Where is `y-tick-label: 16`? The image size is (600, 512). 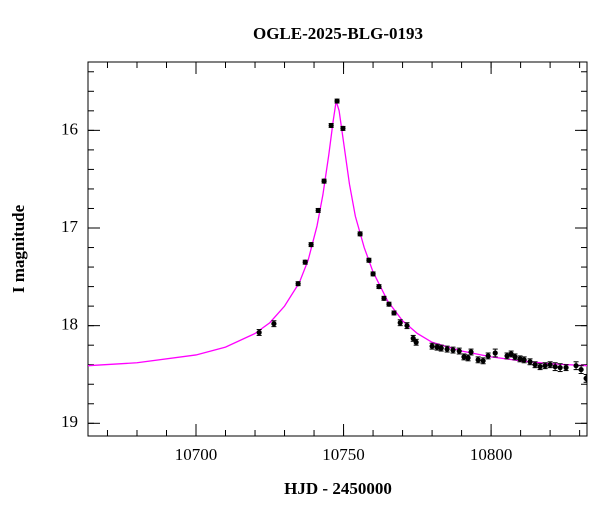
y-tick-label: 16 is located at coordinates (69, 128).